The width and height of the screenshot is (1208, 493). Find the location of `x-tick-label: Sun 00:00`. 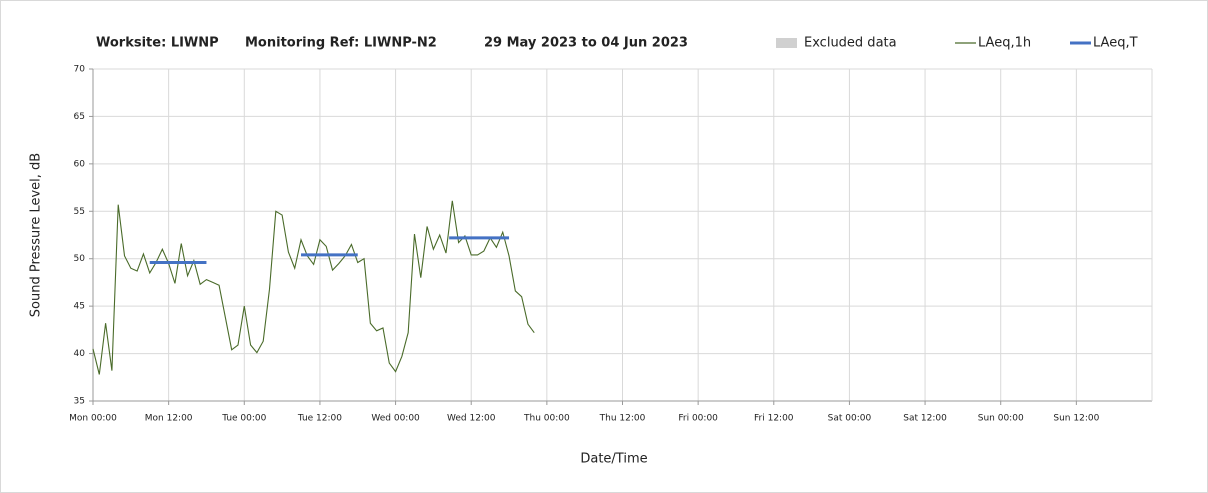

x-tick-label: Sun 00:00 is located at coordinates (1001, 419).